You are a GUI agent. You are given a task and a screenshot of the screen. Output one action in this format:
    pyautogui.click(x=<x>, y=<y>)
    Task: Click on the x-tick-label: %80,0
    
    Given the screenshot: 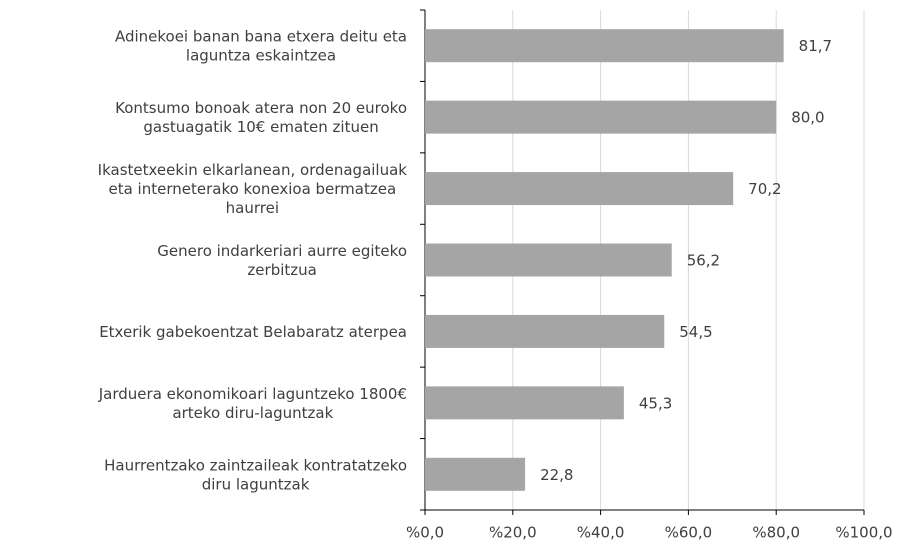 What is the action you would take?
    pyautogui.click(x=776, y=533)
    